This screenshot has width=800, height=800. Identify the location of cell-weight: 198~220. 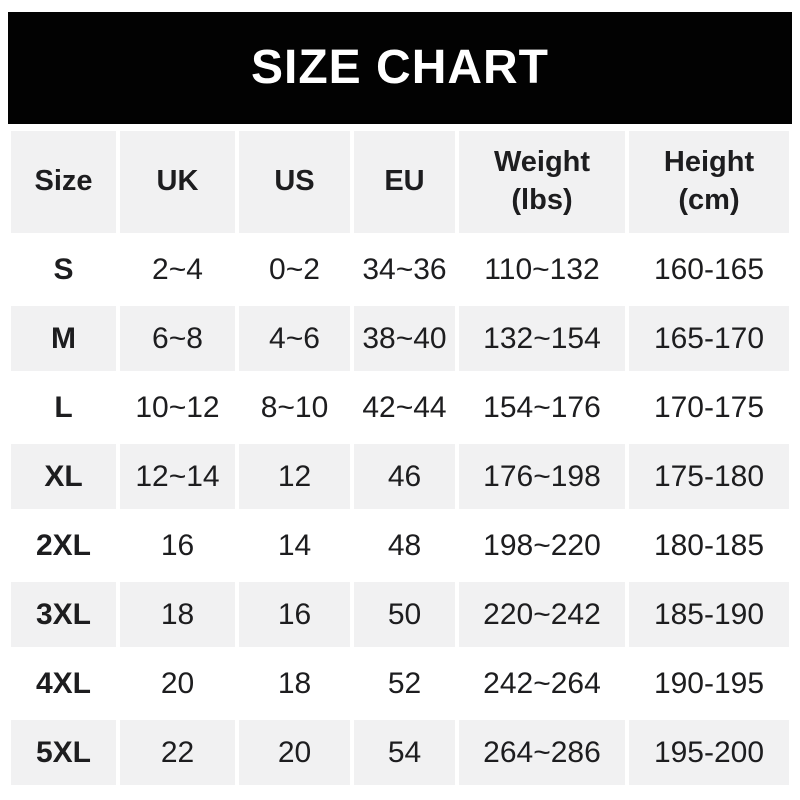
(542, 545).